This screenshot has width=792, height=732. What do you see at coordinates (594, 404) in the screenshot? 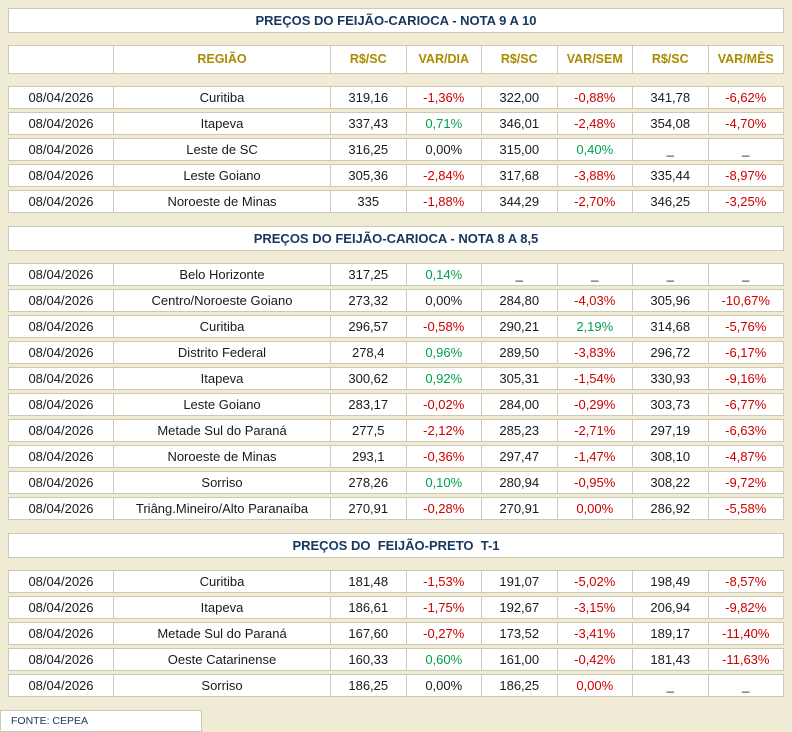
I see `variation-cell: -0,29%` at bounding box center [594, 404].